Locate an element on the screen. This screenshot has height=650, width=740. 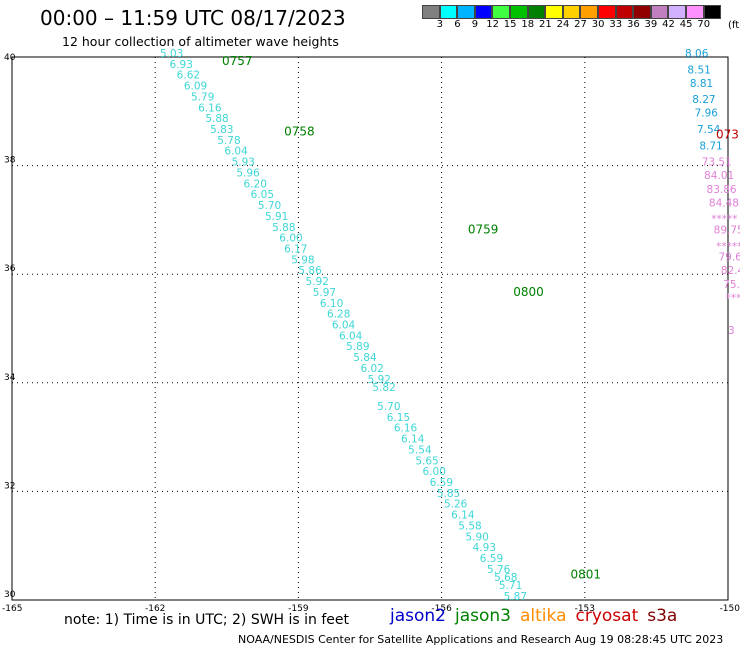
y-tick-label: 32 is located at coordinates (9, 486).